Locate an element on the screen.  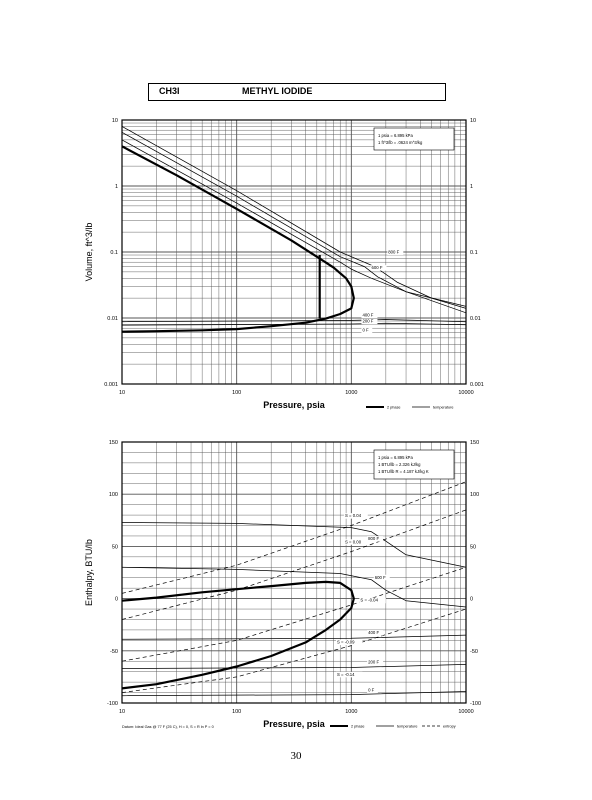
y-tick-label-right: 100 is located at coordinates (474, 495).